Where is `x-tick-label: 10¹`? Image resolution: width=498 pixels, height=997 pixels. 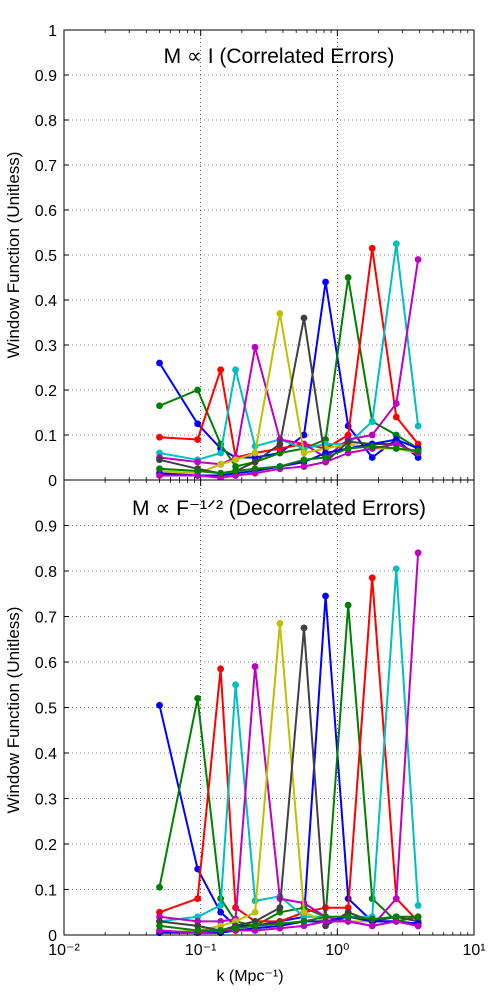
x-tick-label: 10¹ is located at coordinates (473, 950).